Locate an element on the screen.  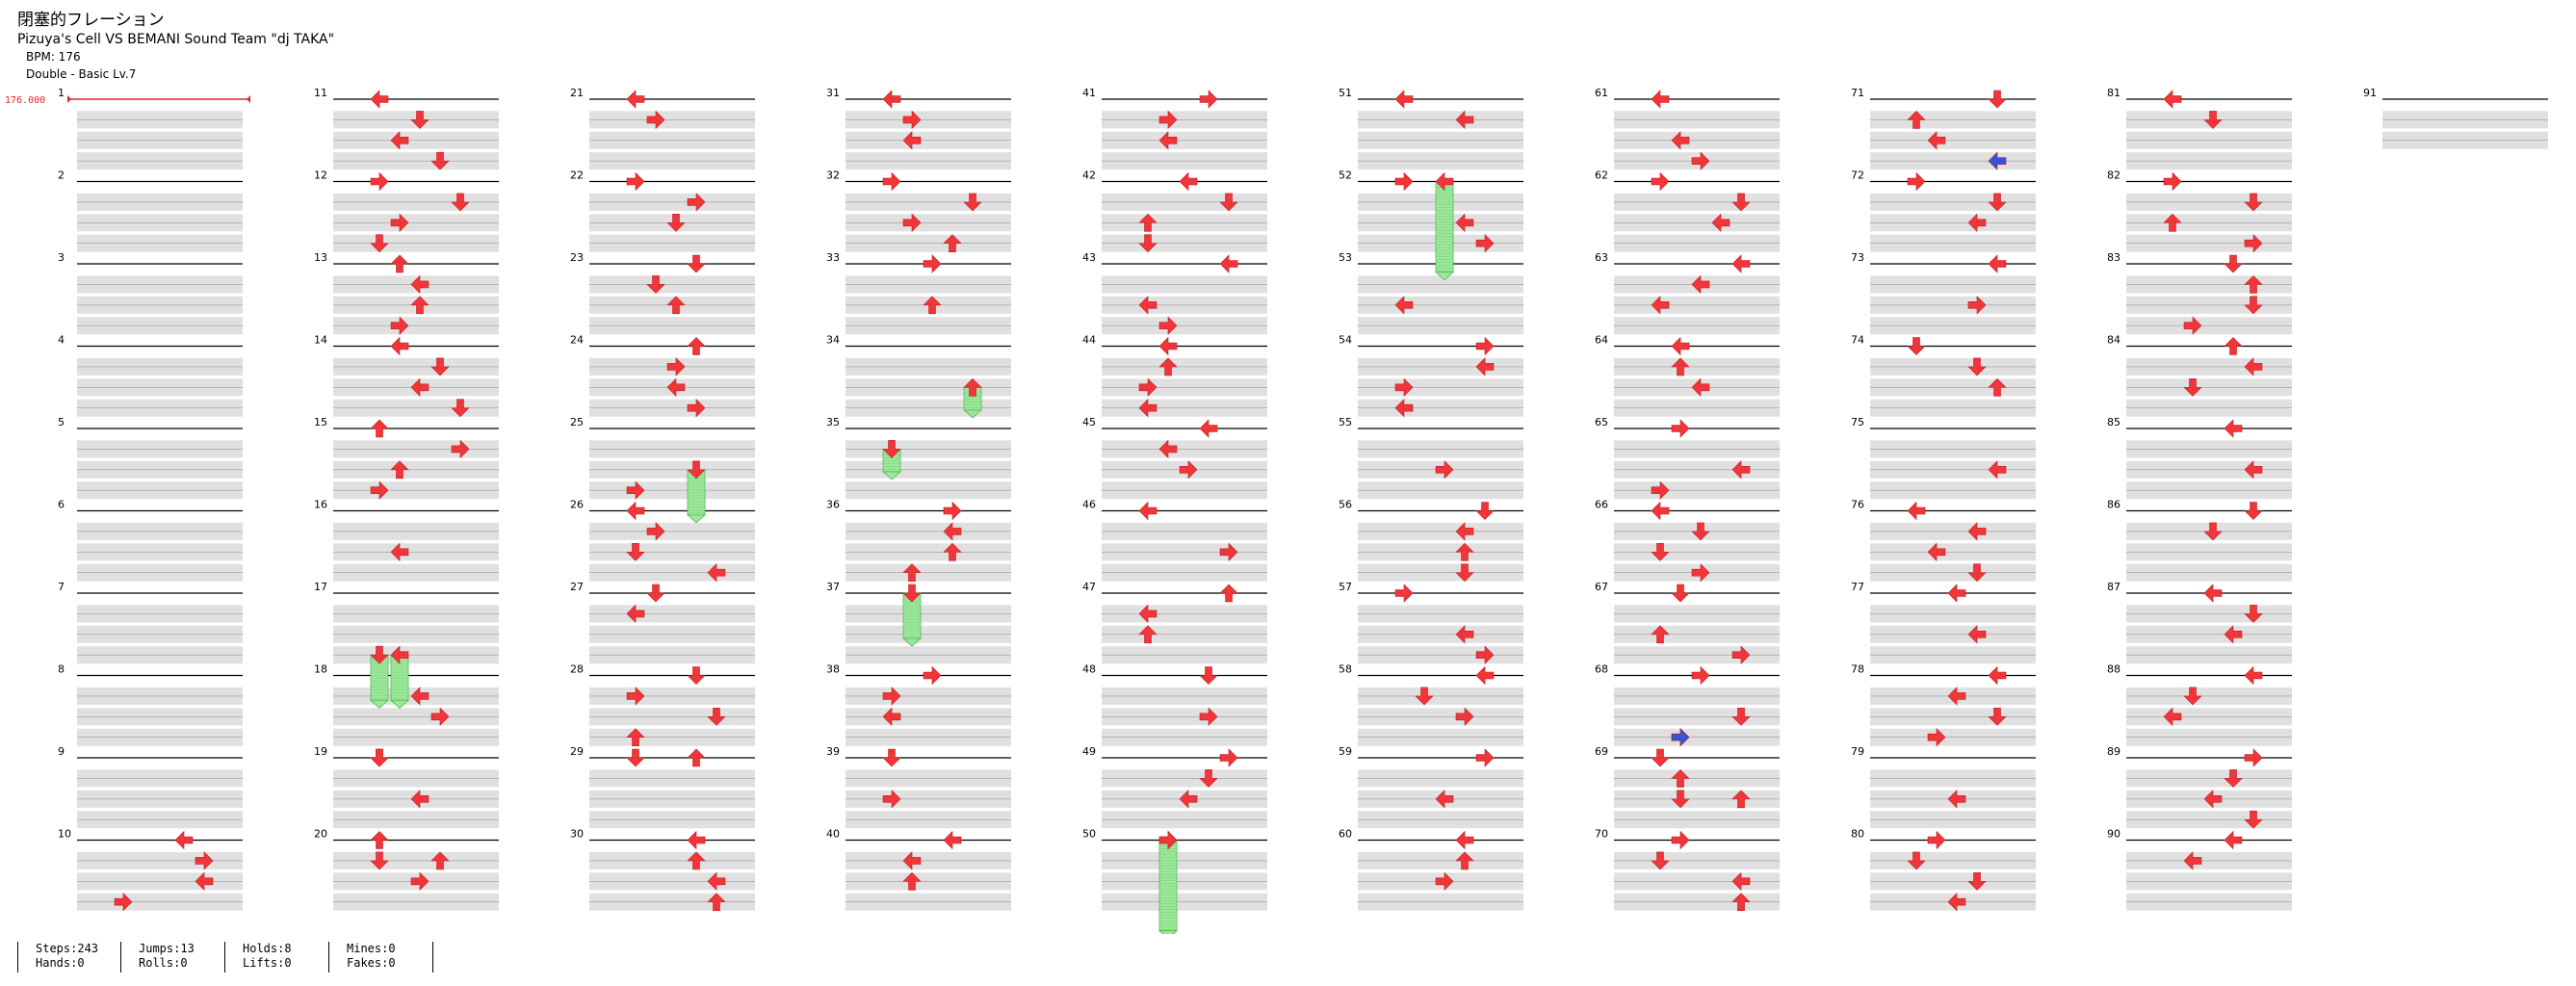
measure-block: 71 is located at coordinates (1943, 128).